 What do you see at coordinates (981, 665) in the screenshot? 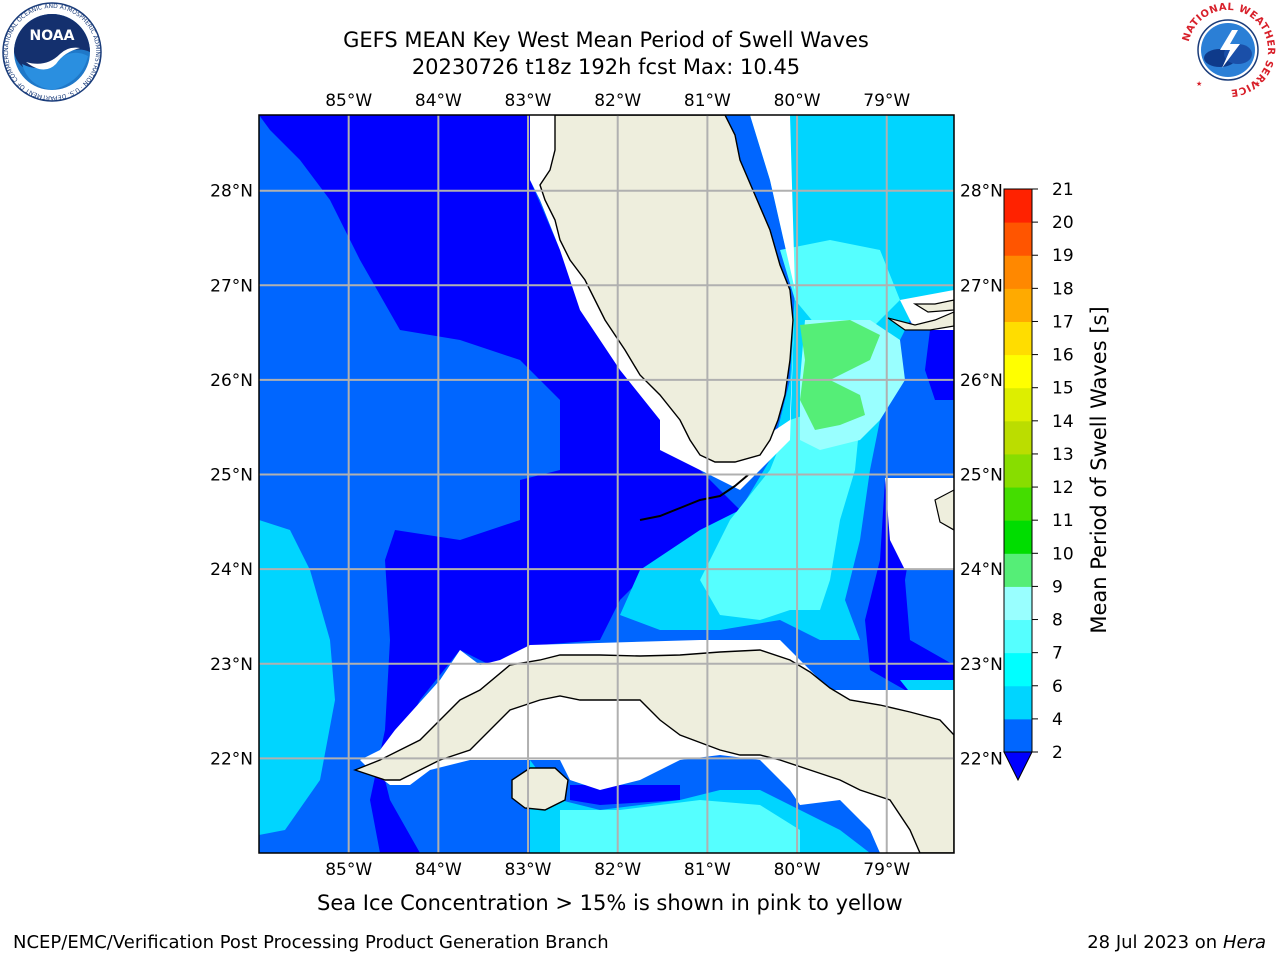
I see `lat-tick-label-right: 23°N` at bounding box center [981, 665].